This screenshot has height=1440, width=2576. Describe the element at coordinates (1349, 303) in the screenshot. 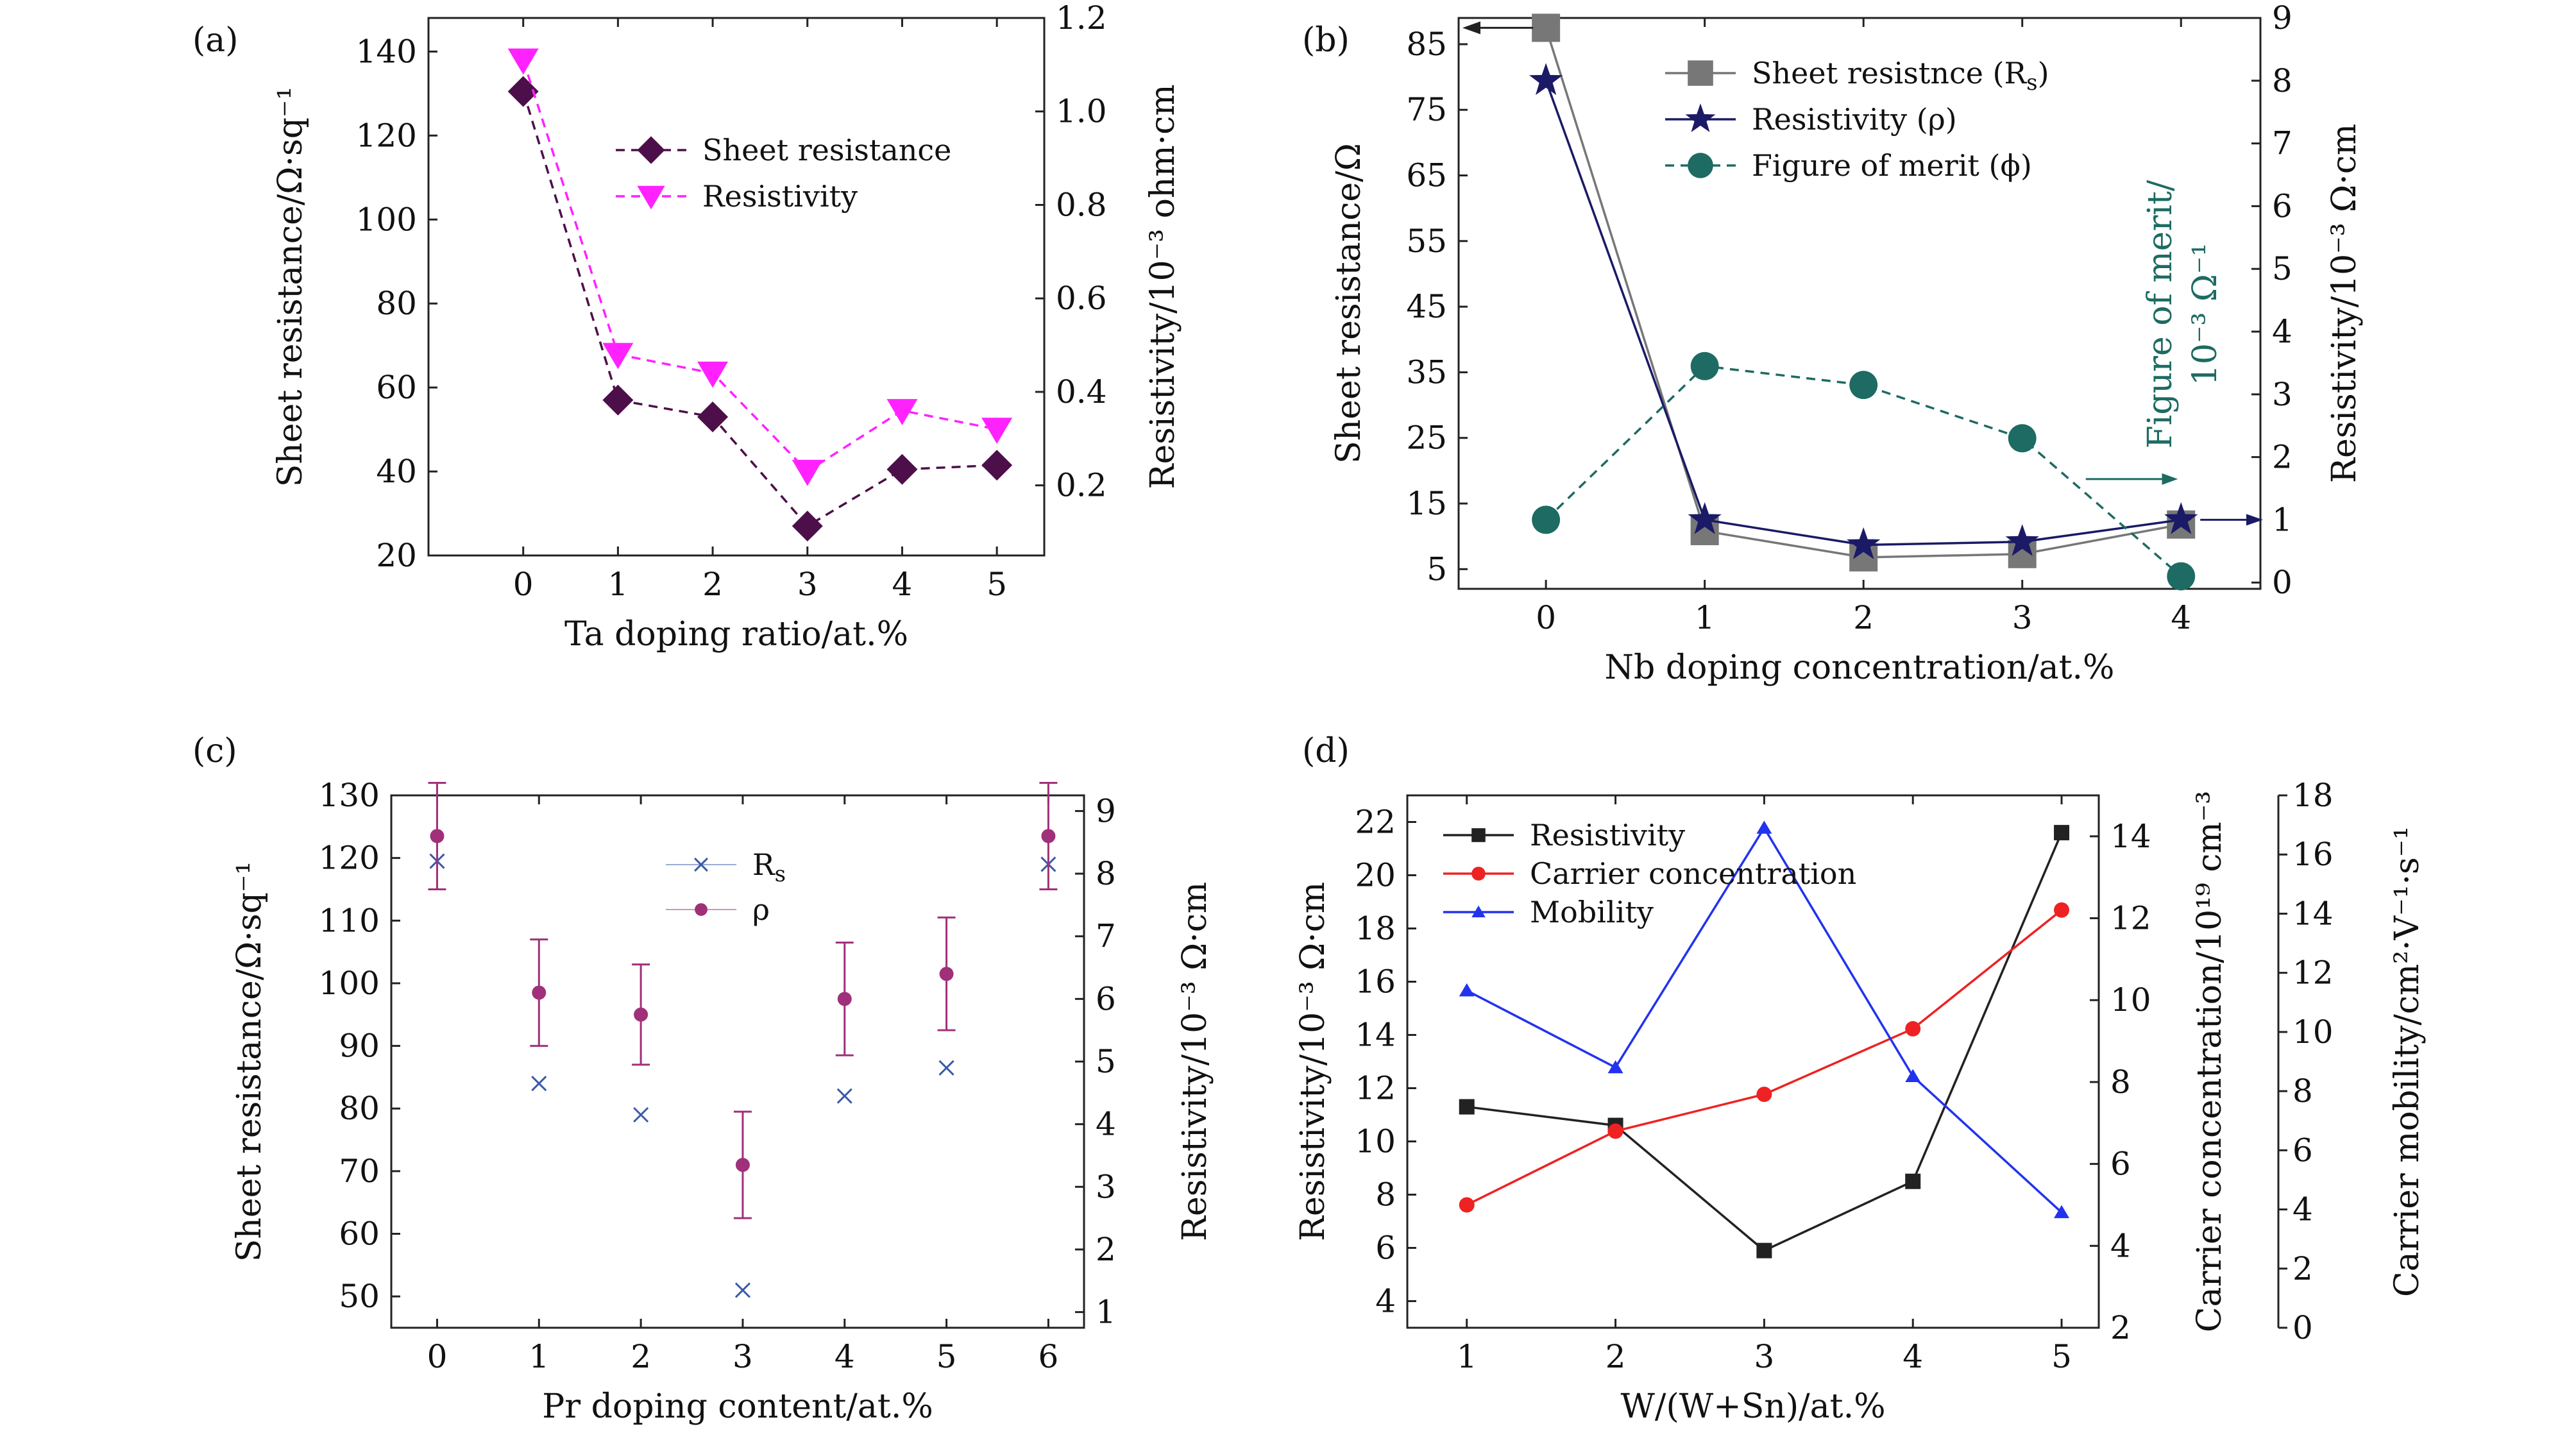

I see `y-axis-title: Sheet resistance/Ω` at that location.